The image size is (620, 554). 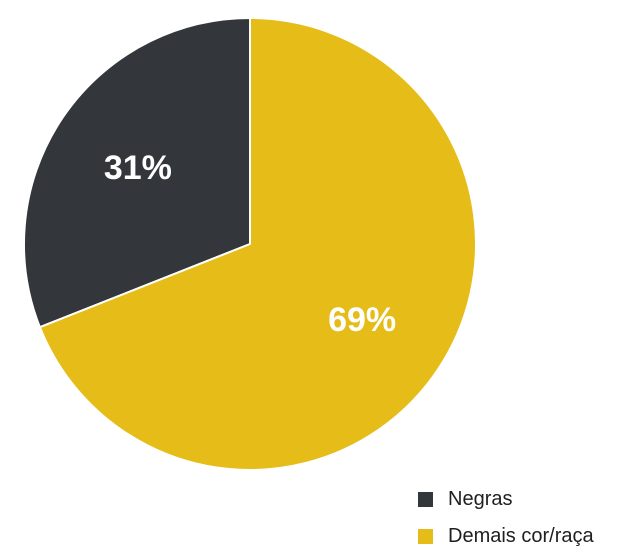 What do you see at coordinates (425, 536) in the screenshot?
I see `legend-swatch-demais` at bounding box center [425, 536].